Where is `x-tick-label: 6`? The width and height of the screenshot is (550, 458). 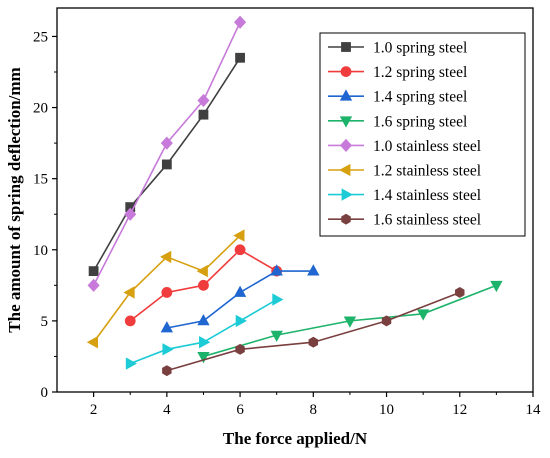 x-tick-label: 6 is located at coordinates (240, 410).